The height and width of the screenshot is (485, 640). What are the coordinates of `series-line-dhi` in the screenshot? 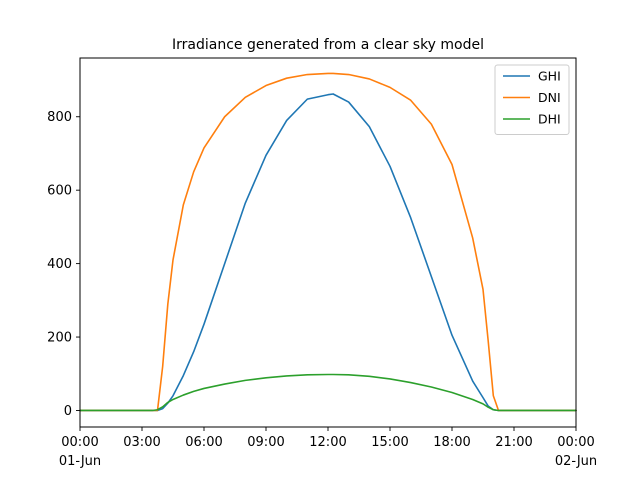 It's located at (328, 392).